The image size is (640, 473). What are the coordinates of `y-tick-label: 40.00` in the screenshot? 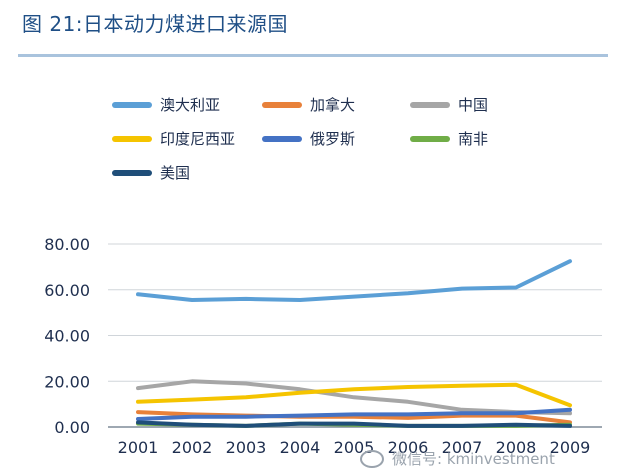 It's located at (67, 336).